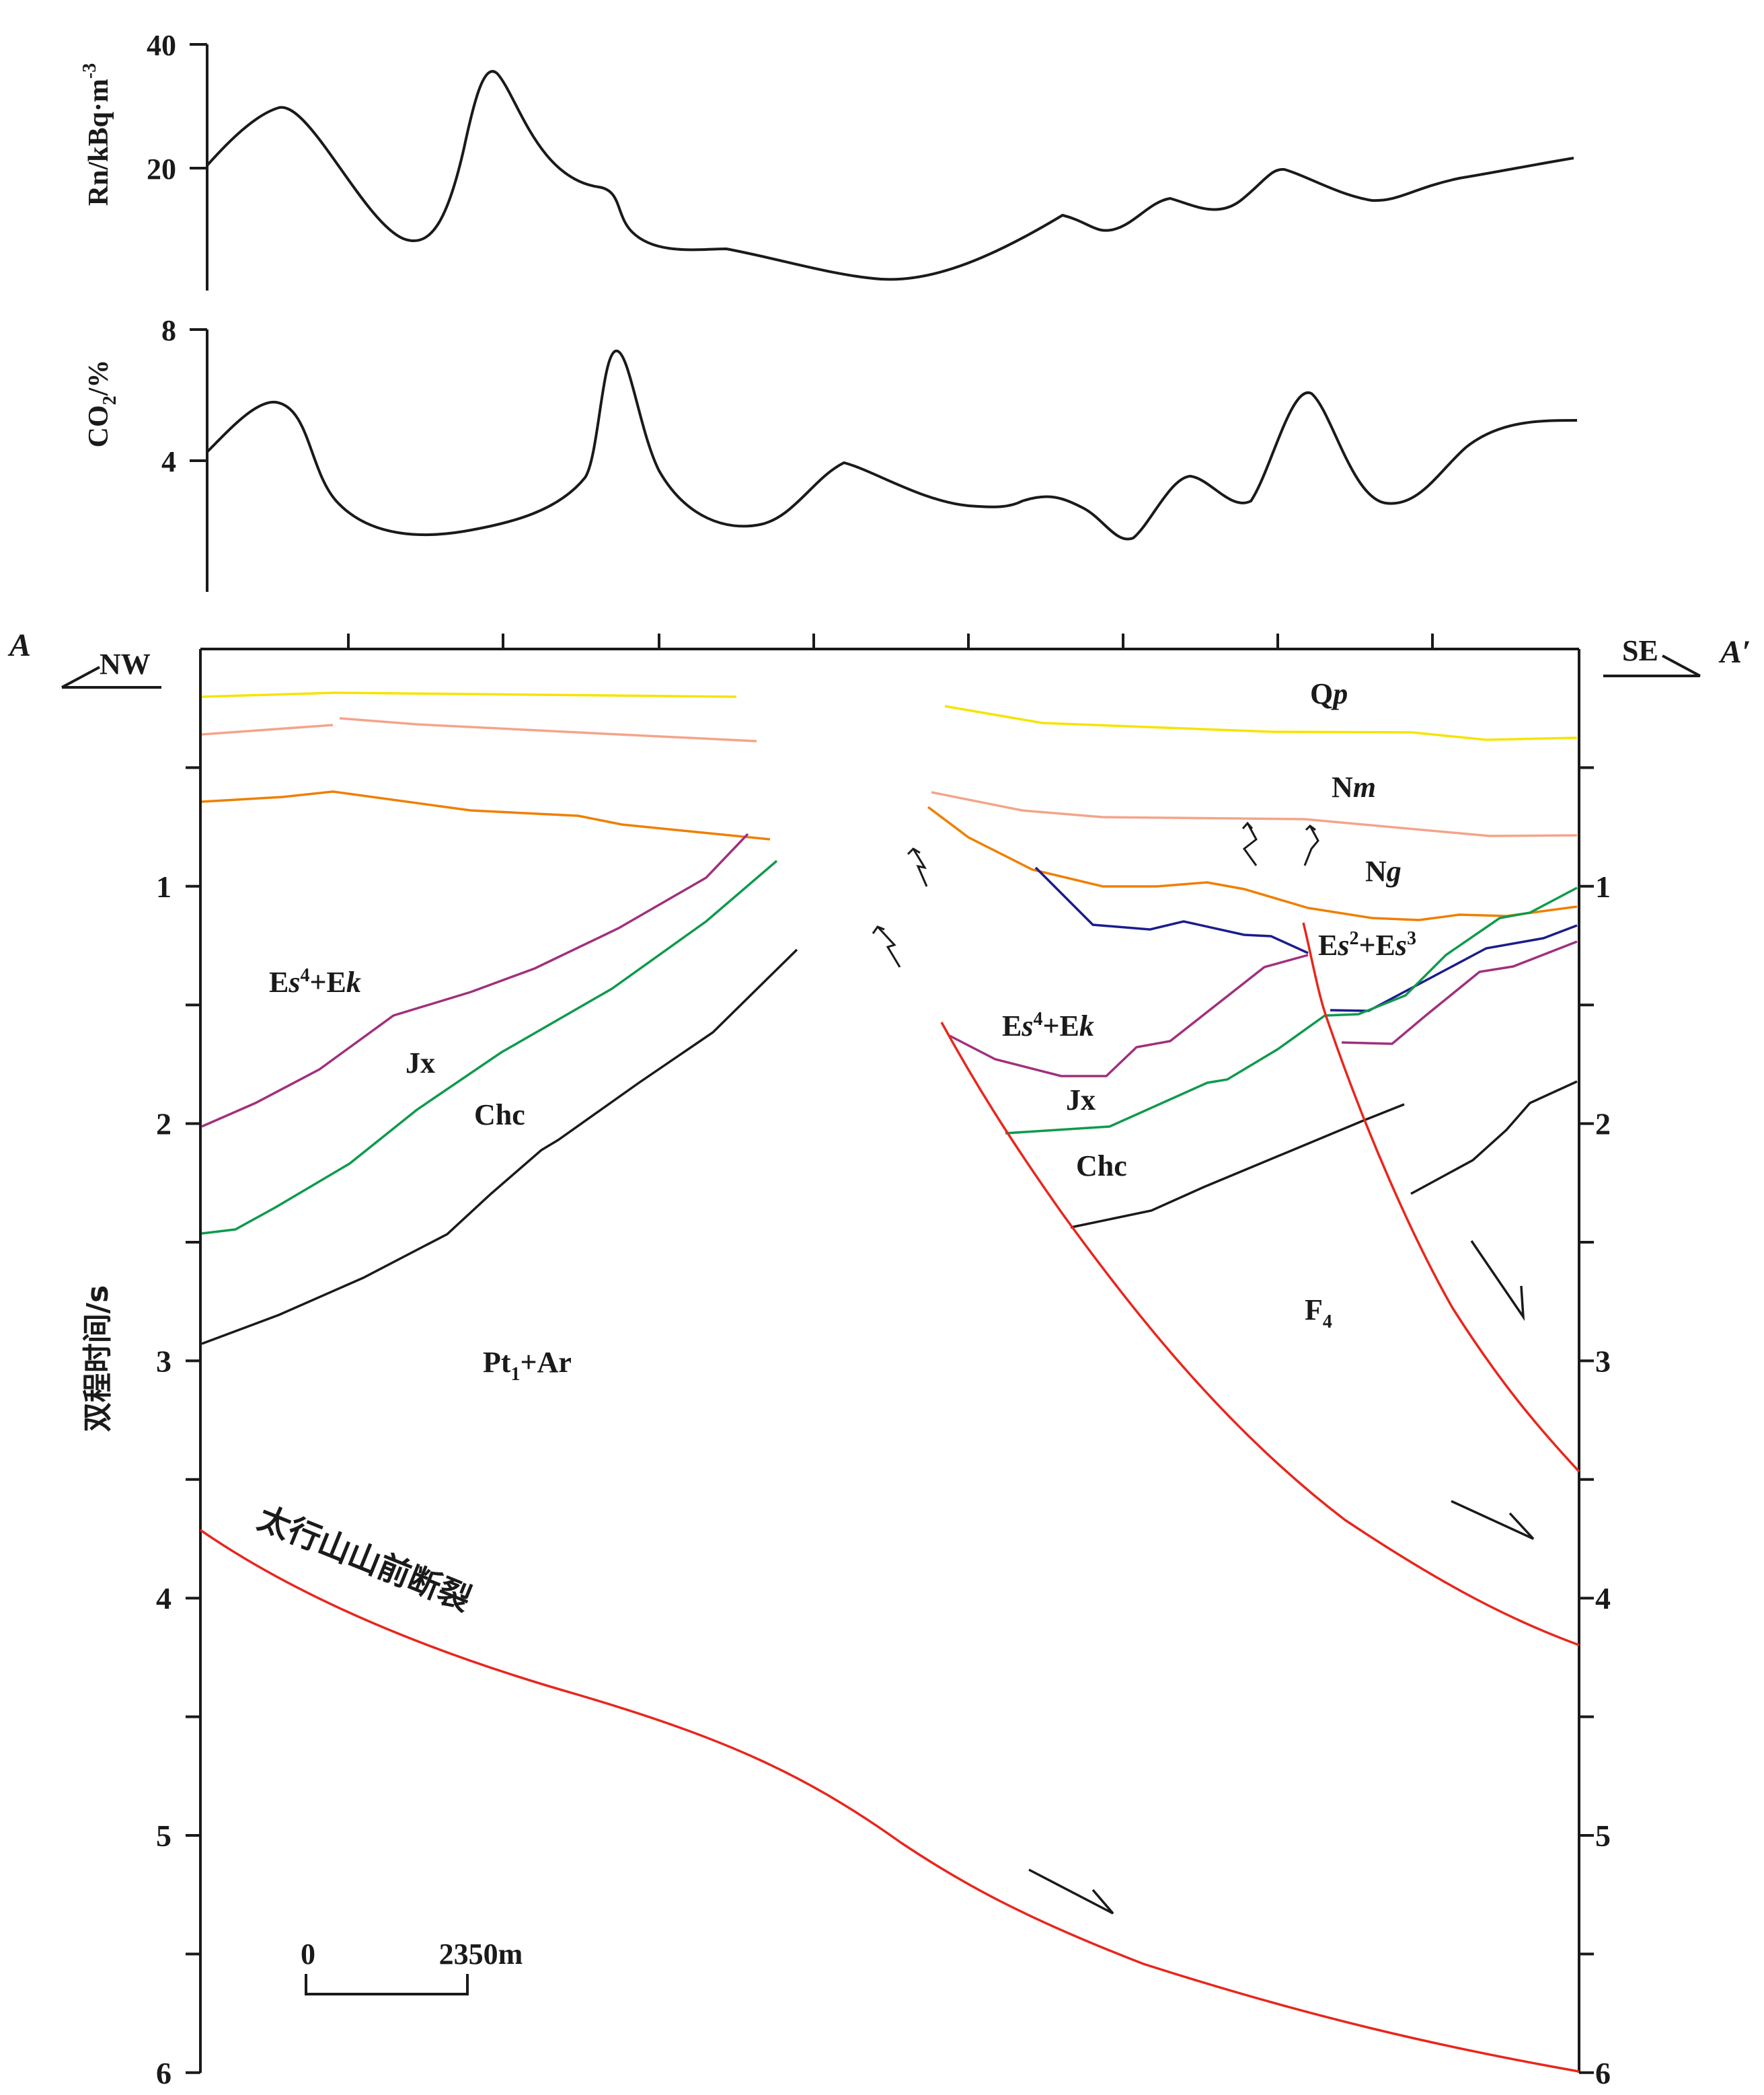  I want to click on unit-chc-right-label: Chc, so click(1102, 1165).